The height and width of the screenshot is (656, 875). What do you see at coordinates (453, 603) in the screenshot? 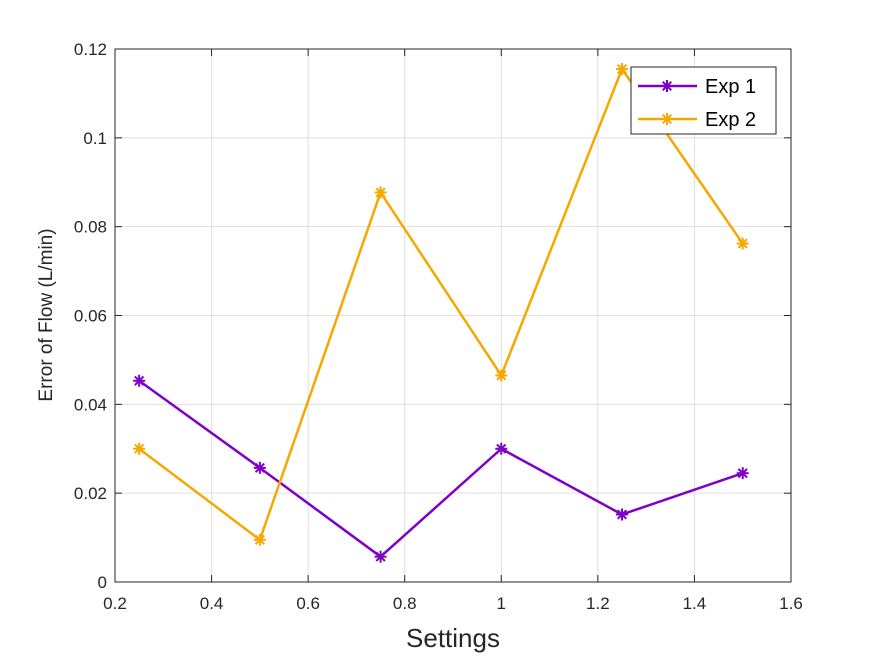
I see `x-tick-labels: 0.2 0.4 0.6 0.8 1 1.2 1.4 1.6` at bounding box center [453, 603].